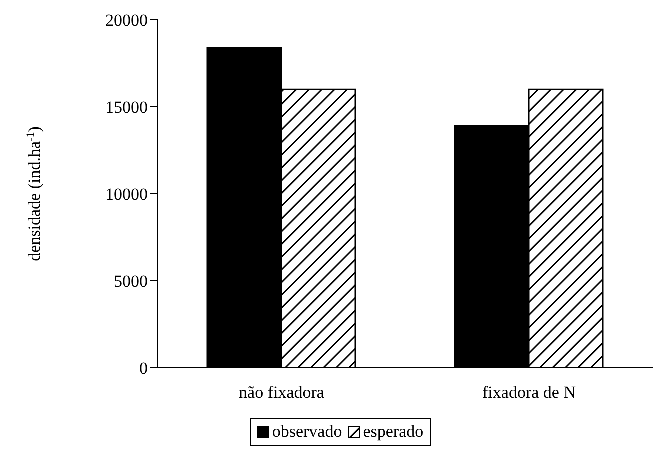  What do you see at coordinates (127, 20) in the screenshot?
I see `y-tick-label: 20000` at bounding box center [127, 20].